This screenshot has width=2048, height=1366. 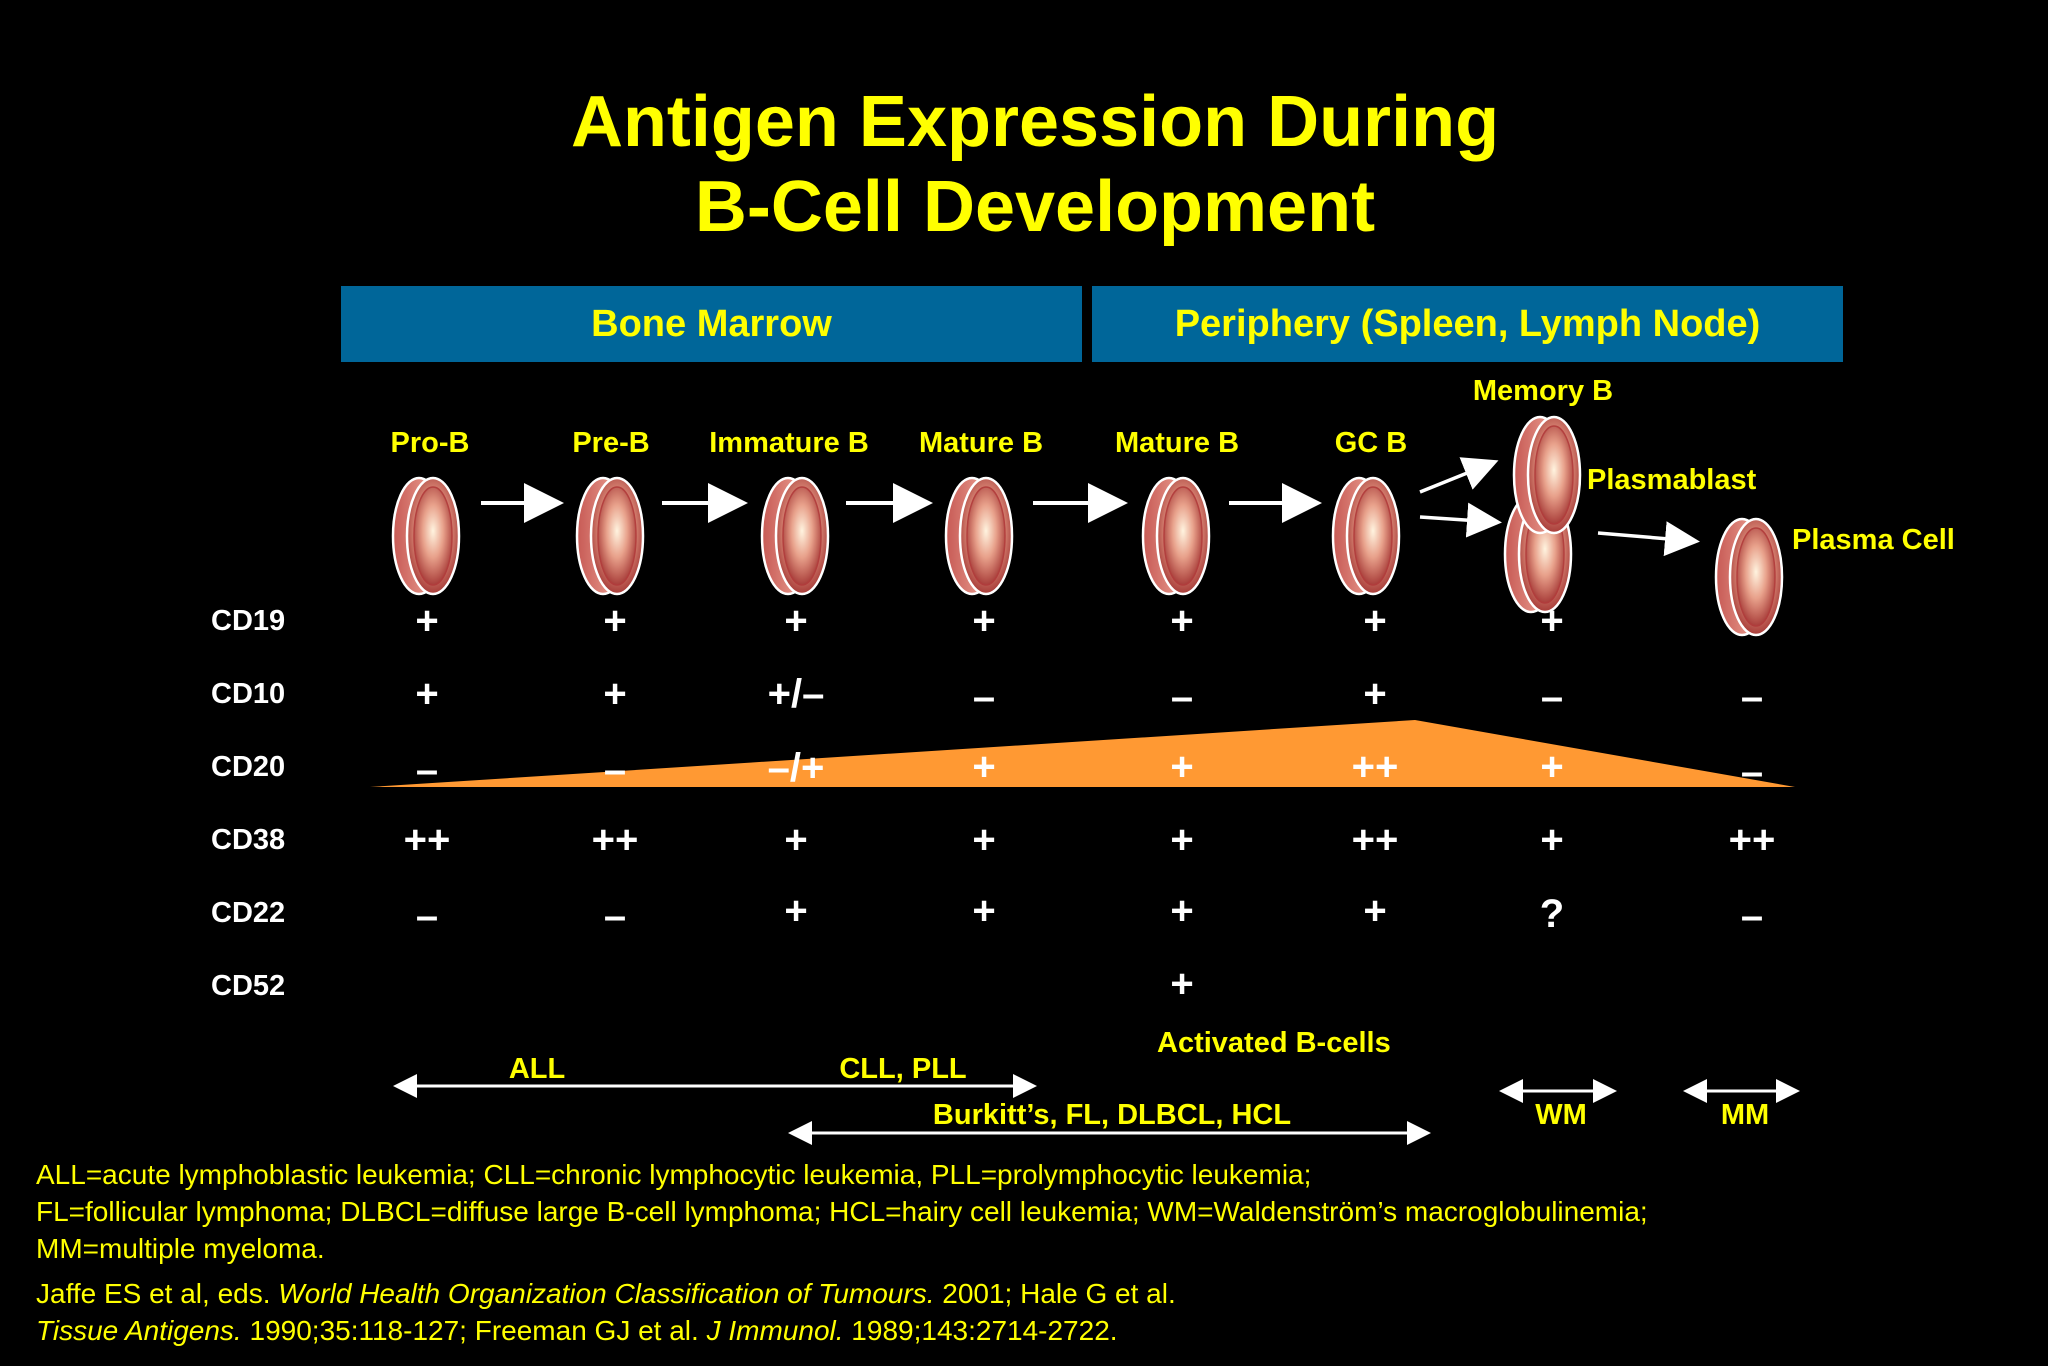 What do you see at coordinates (1752, 840) in the screenshot?
I see `cd38-plasma-cell: ++` at bounding box center [1752, 840].